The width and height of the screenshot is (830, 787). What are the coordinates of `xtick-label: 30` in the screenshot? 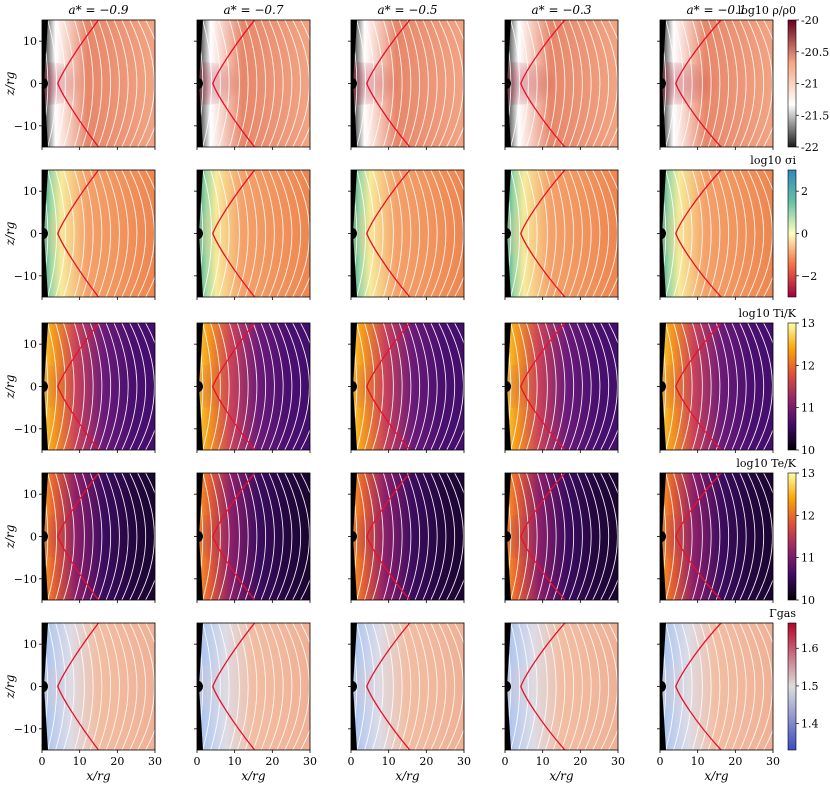 It's located at (773, 761).